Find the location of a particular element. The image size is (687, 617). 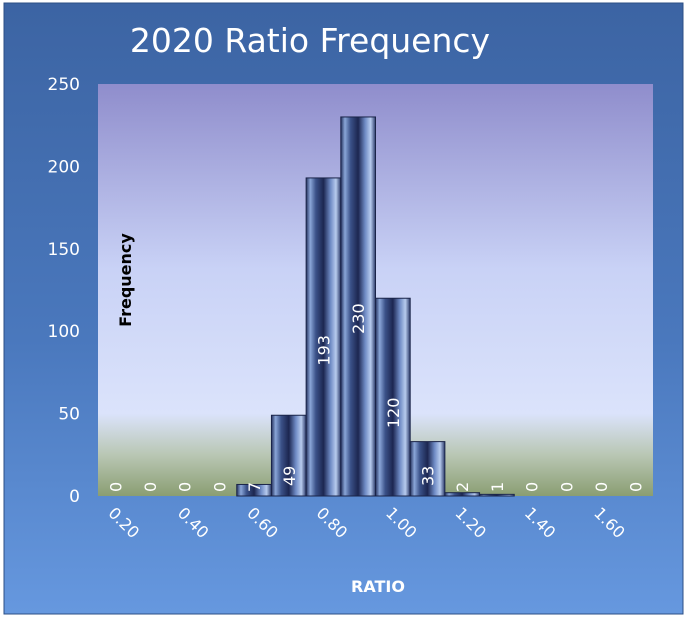

data-label: 120 is located at coordinates (393, 413).